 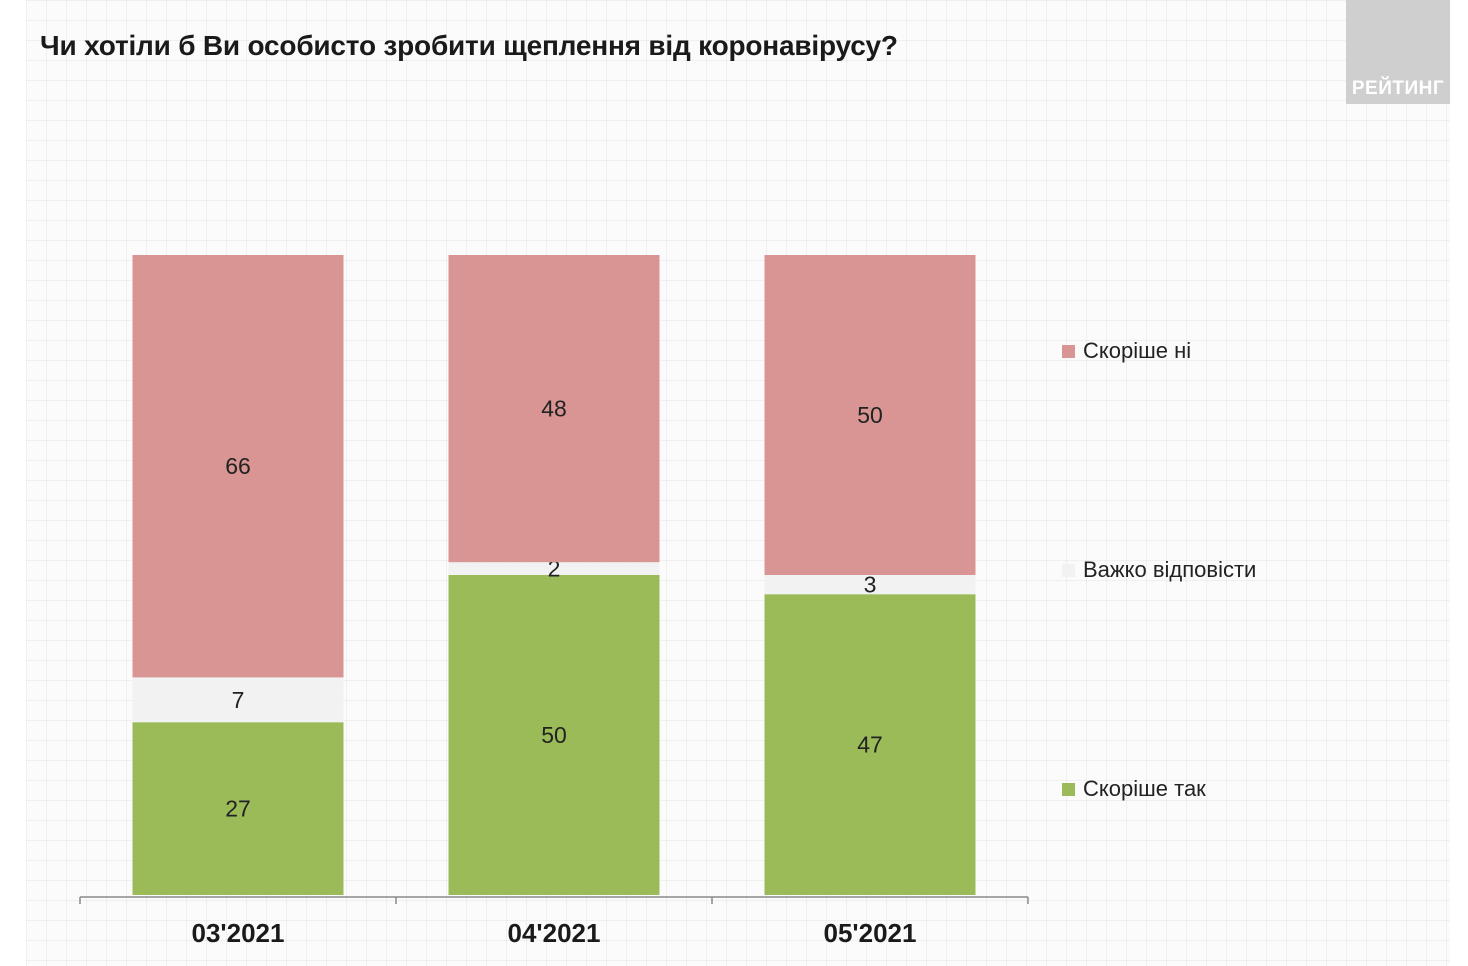 What do you see at coordinates (238, 933) in the screenshot?
I see `x-tick-label: 03'2021` at bounding box center [238, 933].